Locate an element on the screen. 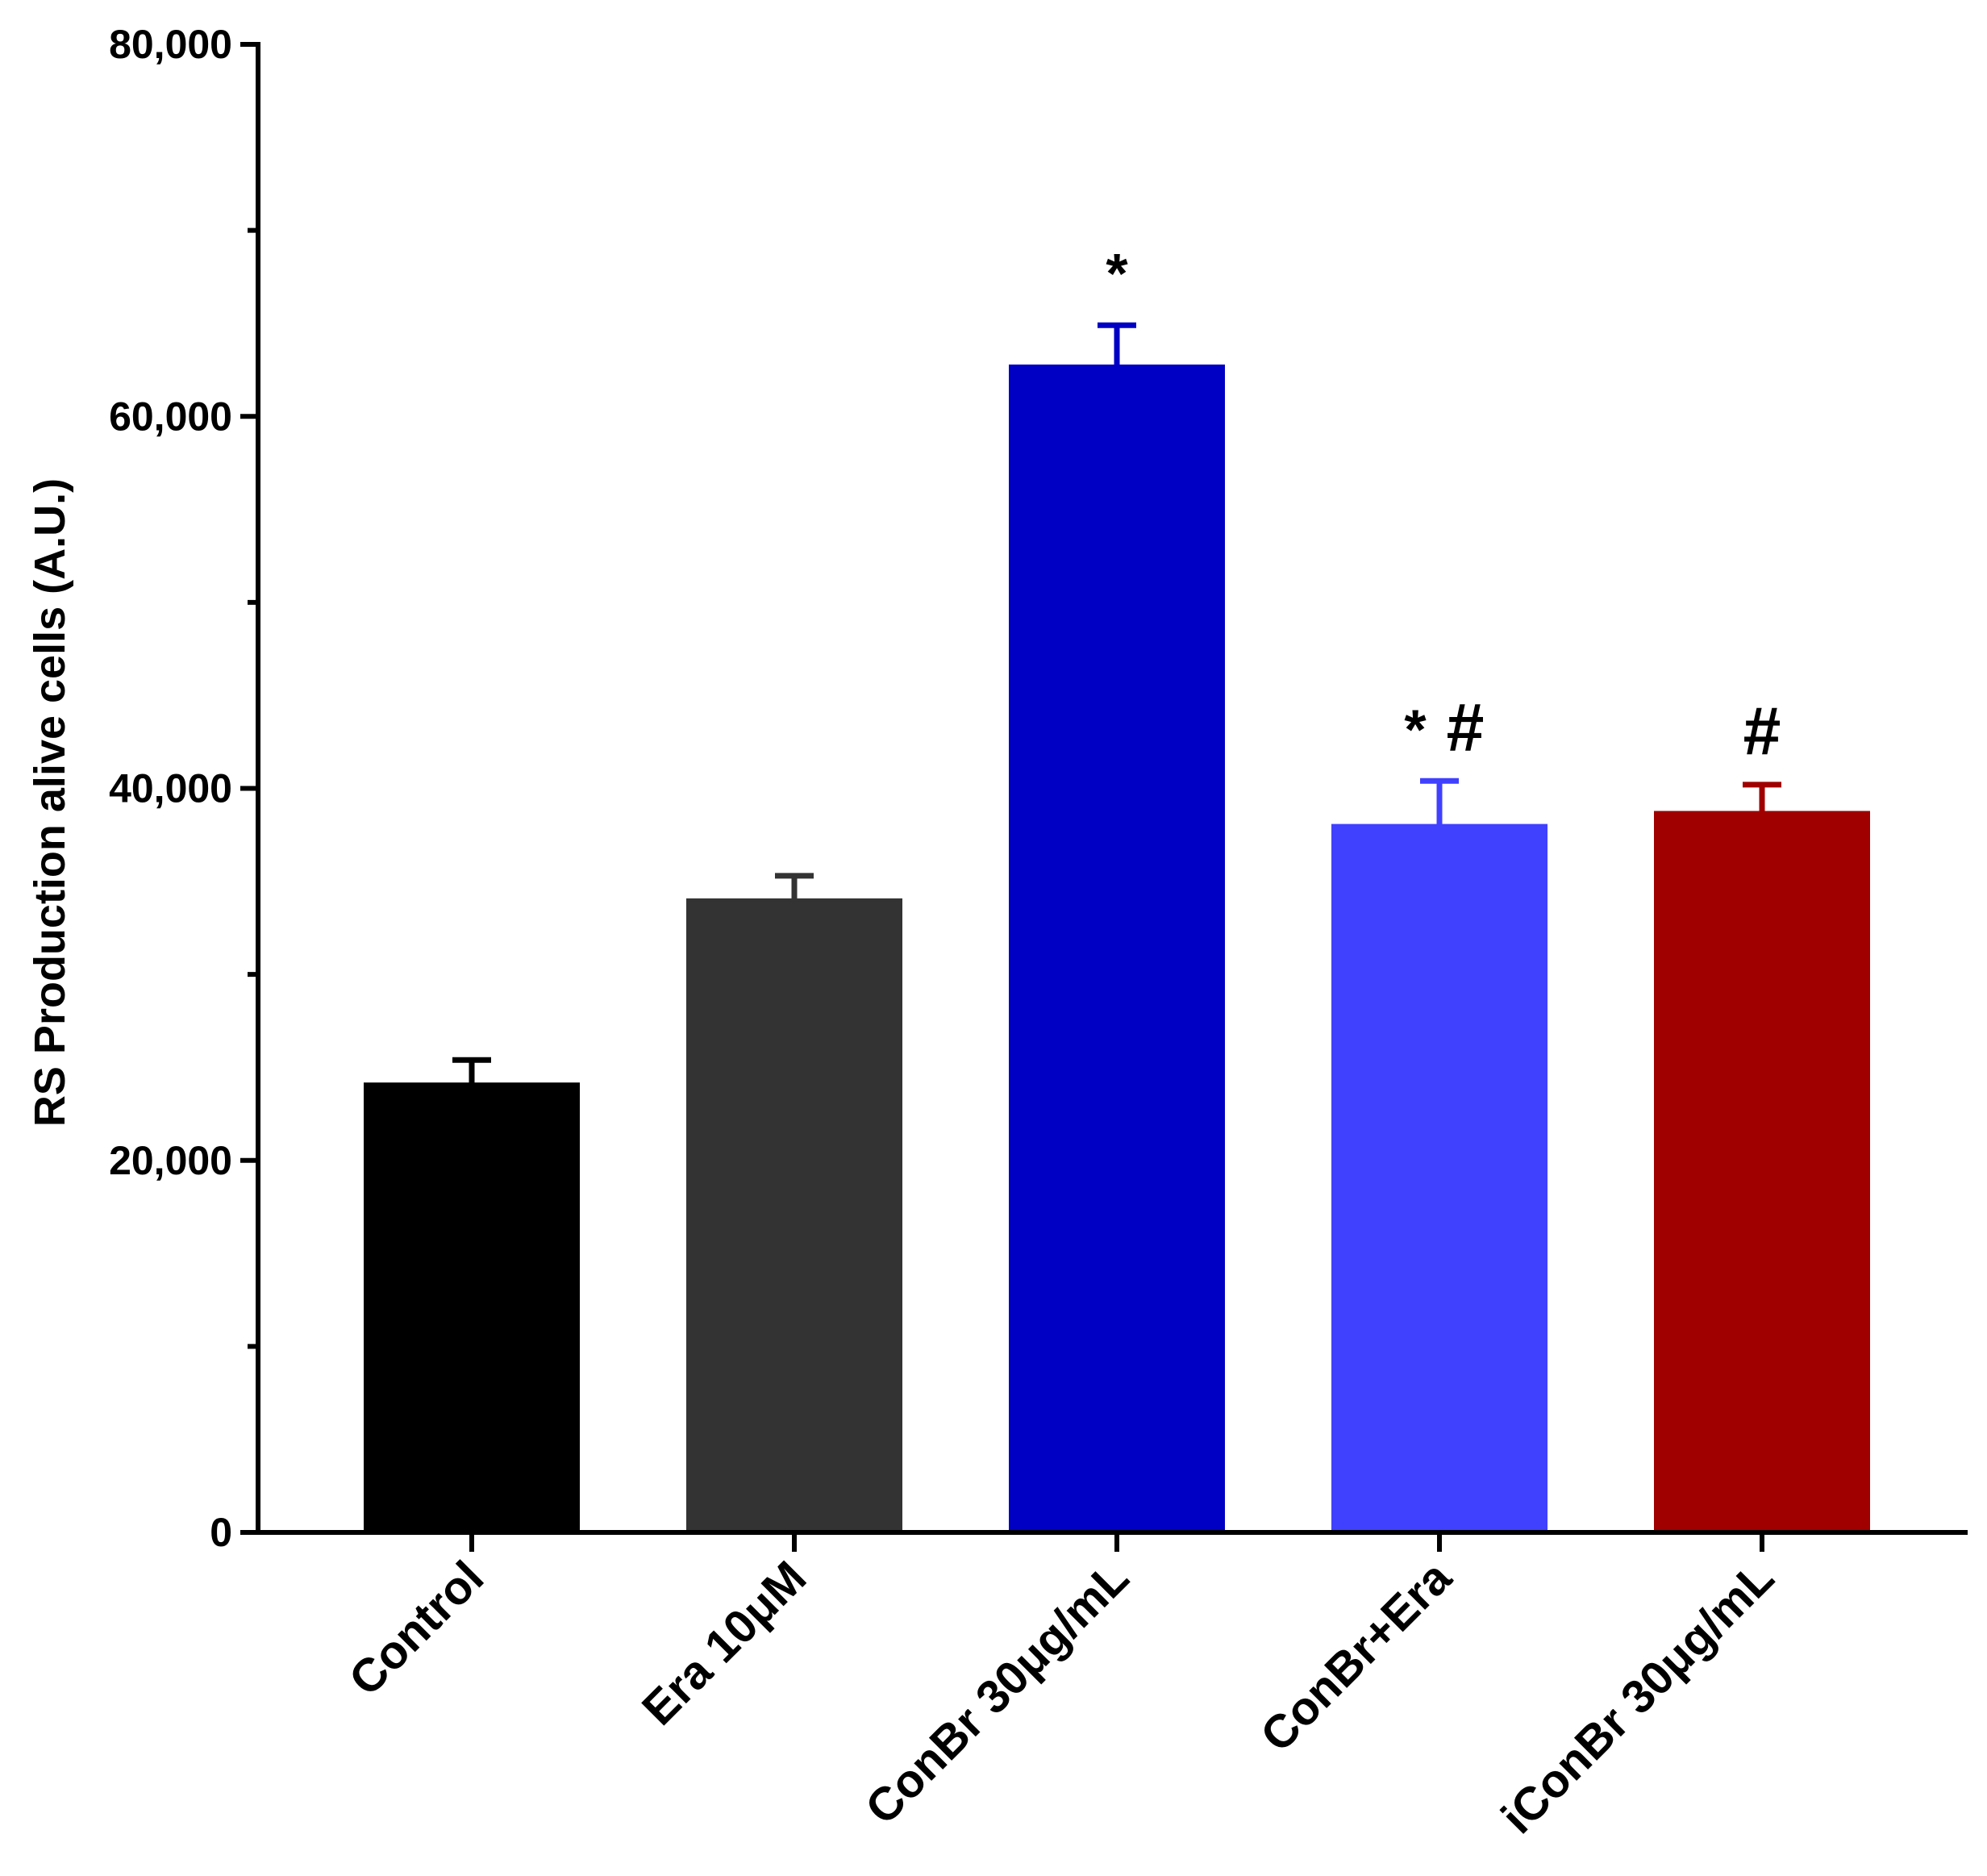 The image size is (1987, 1876). y-axis-title: RS Production alive cells (A.U.) is located at coordinates (50, 802).